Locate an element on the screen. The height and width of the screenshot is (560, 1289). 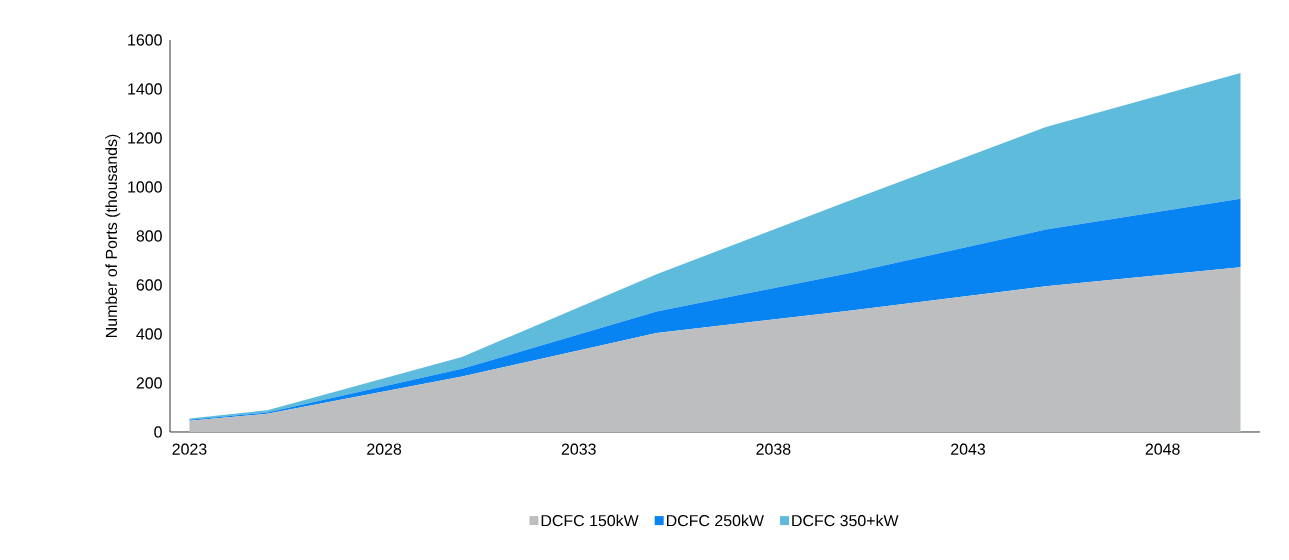
legend-label: DCFC 250kW is located at coordinates (715, 520).